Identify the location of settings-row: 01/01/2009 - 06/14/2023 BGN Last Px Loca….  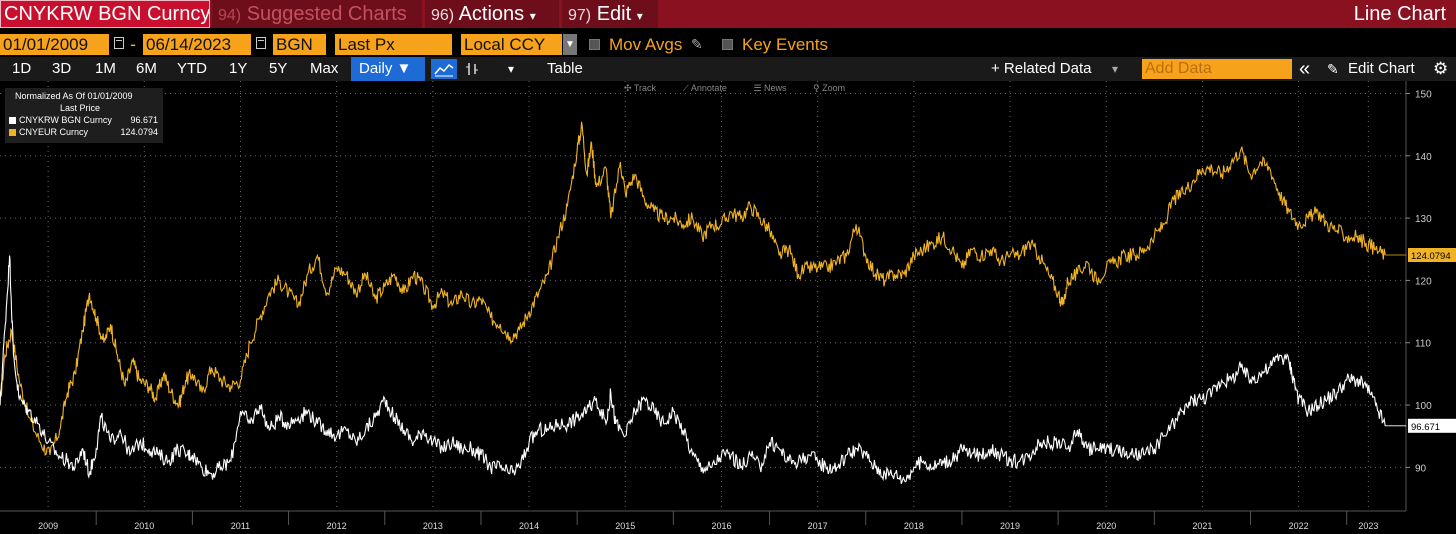
(728, 44).